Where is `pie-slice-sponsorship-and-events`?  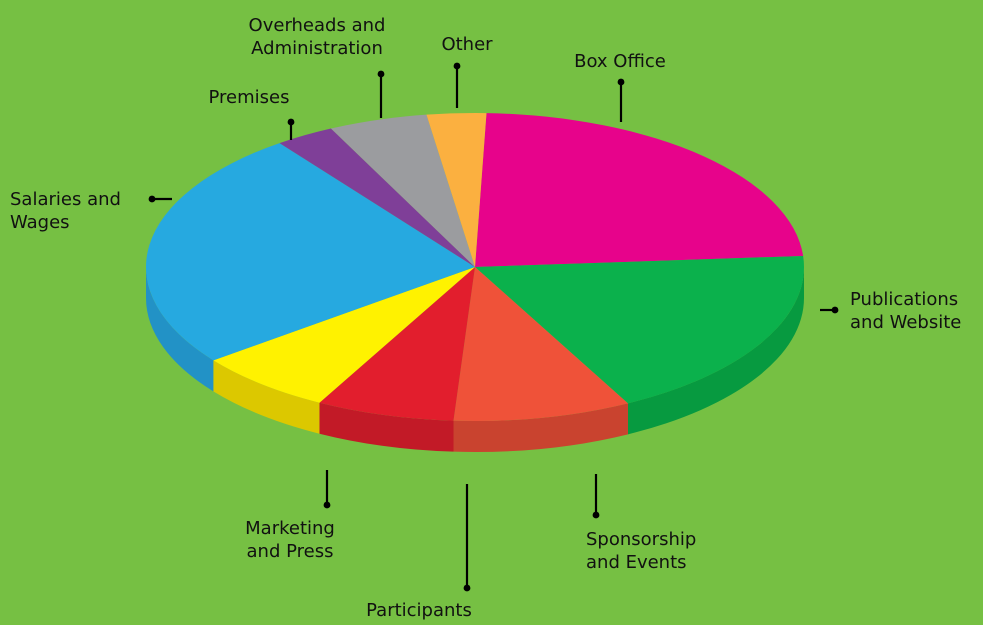
pie-slice-sponsorship-and-events is located at coordinates (540, 344).